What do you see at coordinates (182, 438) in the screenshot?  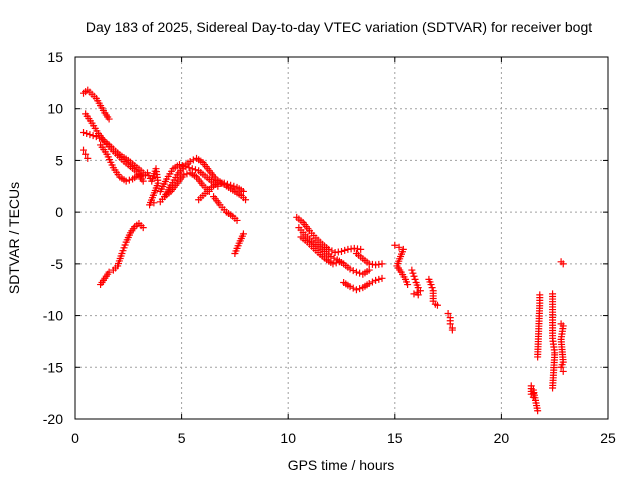 I see `x-tick-label: 5` at bounding box center [182, 438].